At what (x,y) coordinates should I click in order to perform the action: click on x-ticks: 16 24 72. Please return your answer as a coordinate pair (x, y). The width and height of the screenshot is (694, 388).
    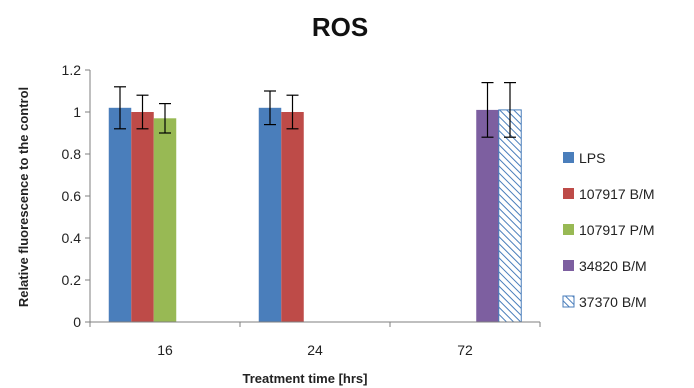
    Looking at the image, I should click on (315, 340).